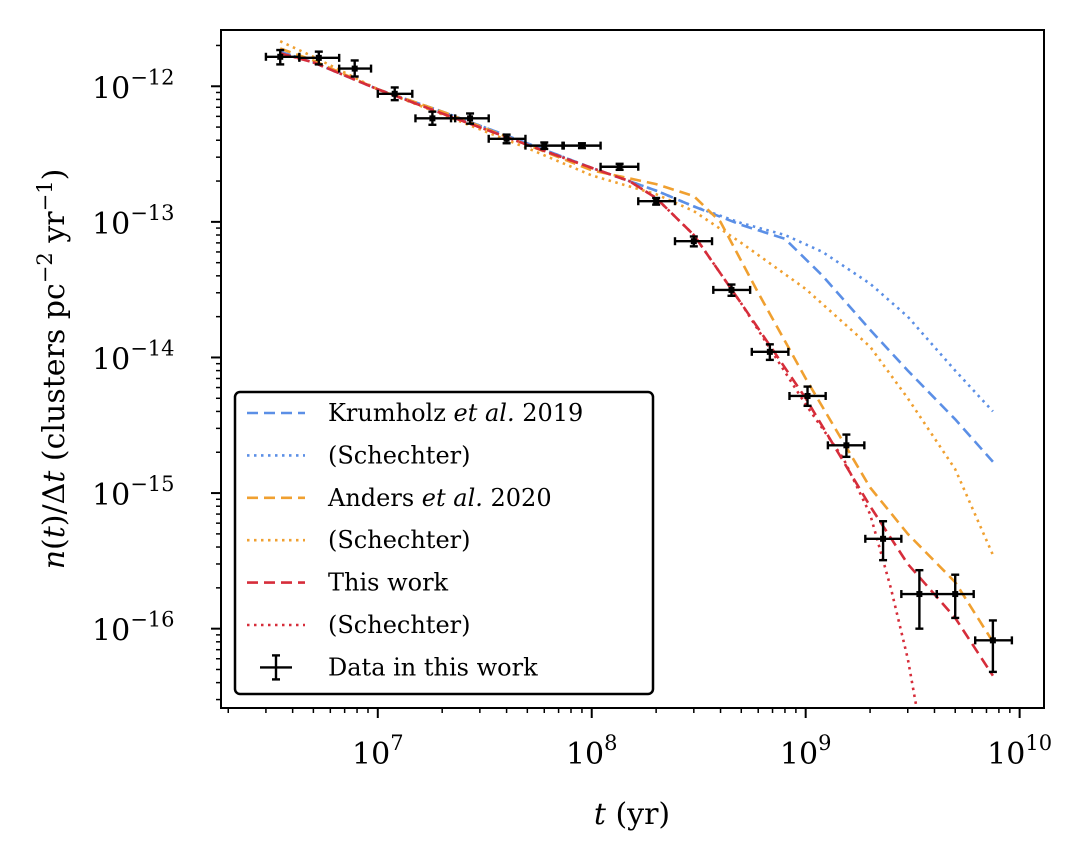 The height and width of the screenshot is (864, 1083). I want to click on y-axis-label: n(t)/Δt (clusters pc−2 yr−1), so click(52, 369).